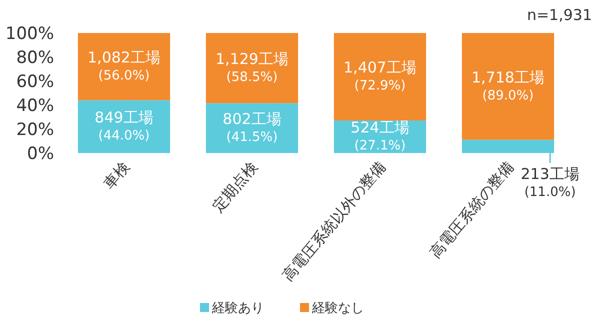 Image resolution: width=600 pixels, height=325 pixels. What do you see at coordinates (35, 106) in the screenshot?
I see `y-tick-label: 40%` at bounding box center [35, 106].